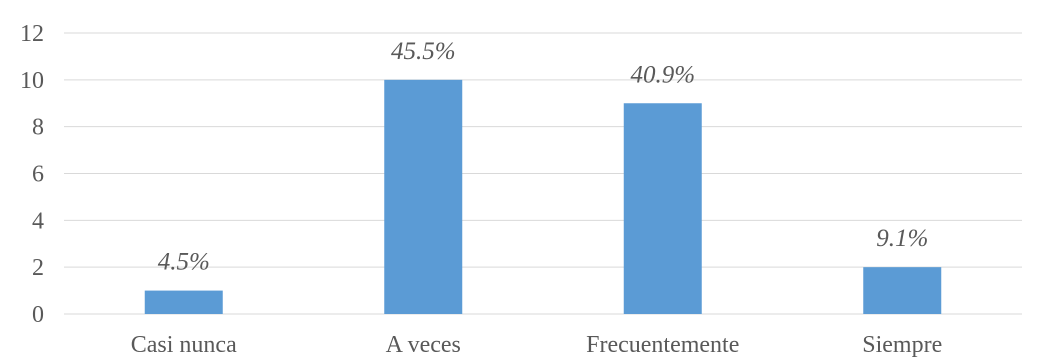 The height and width of the screenshot is (362, 1046). Describe the element at coordinates (902, 238) in the screenshot. I see `data-label: 9.1%` at that location.